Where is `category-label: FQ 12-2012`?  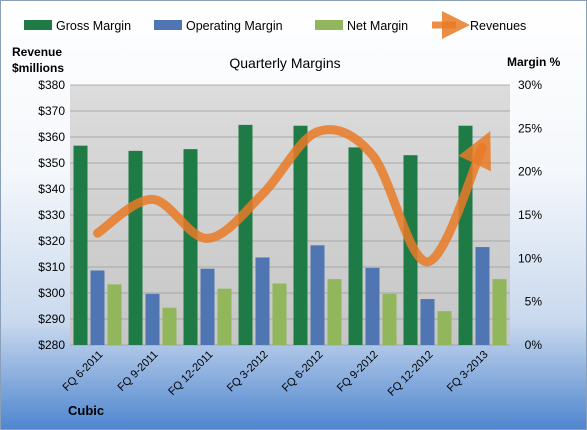 category-label: FQ 12-2012 is located at coordinates (411, 374).